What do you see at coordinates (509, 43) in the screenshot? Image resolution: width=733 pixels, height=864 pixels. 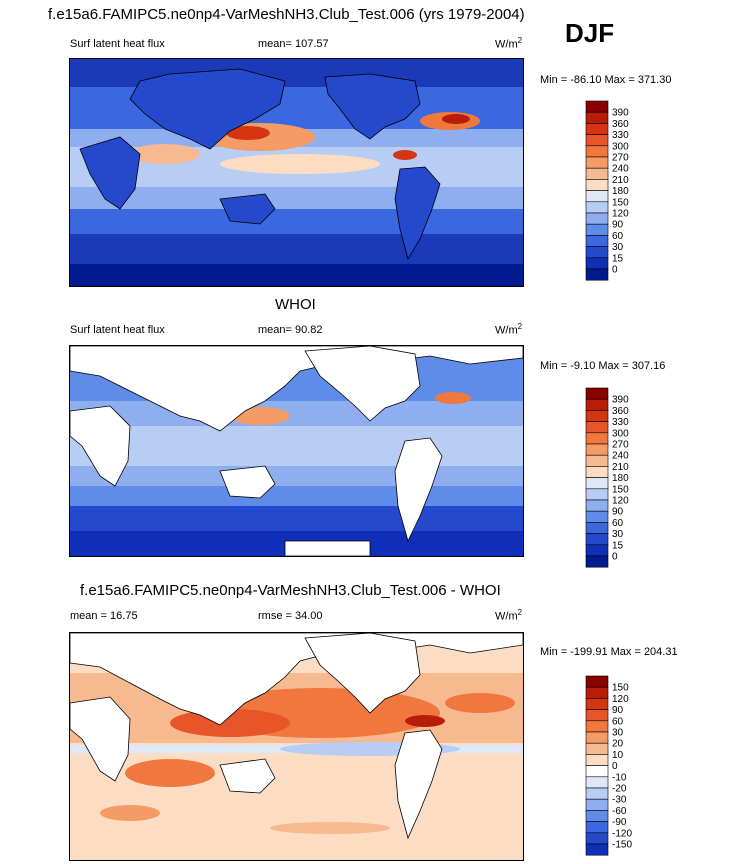 I see `panel-1-units: W/m2` at bounding box center [509, 43].